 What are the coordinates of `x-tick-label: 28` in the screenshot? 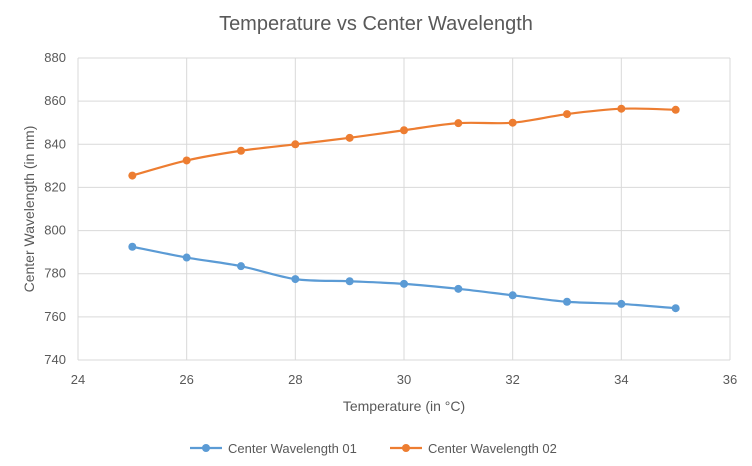 It's located at (295, 379).